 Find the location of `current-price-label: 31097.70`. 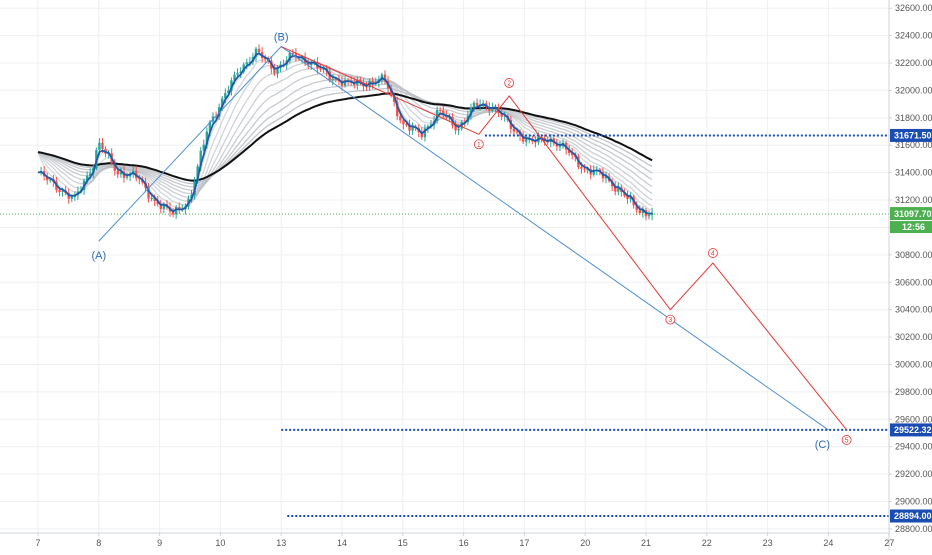

current-price-label: 31097.70 is located at coordinates (913, 214).